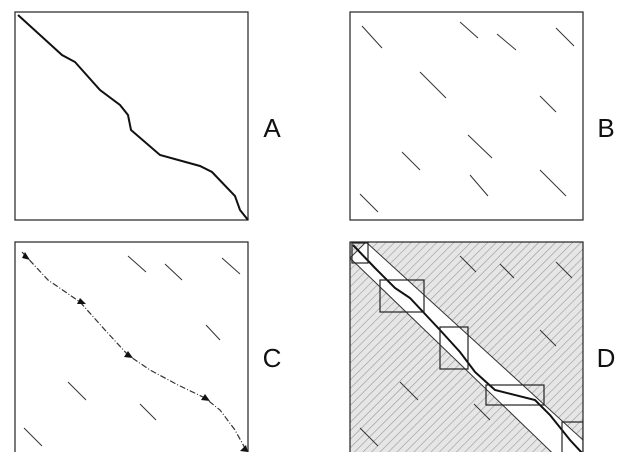  Describe the element at coordinates (606, 358) in the screenshot. I see `panel-label: D` at that location.